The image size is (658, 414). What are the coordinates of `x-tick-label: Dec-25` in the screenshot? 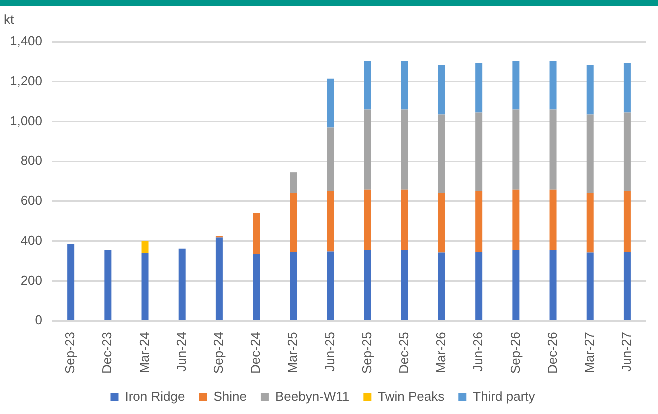 It's located at (404, 353).